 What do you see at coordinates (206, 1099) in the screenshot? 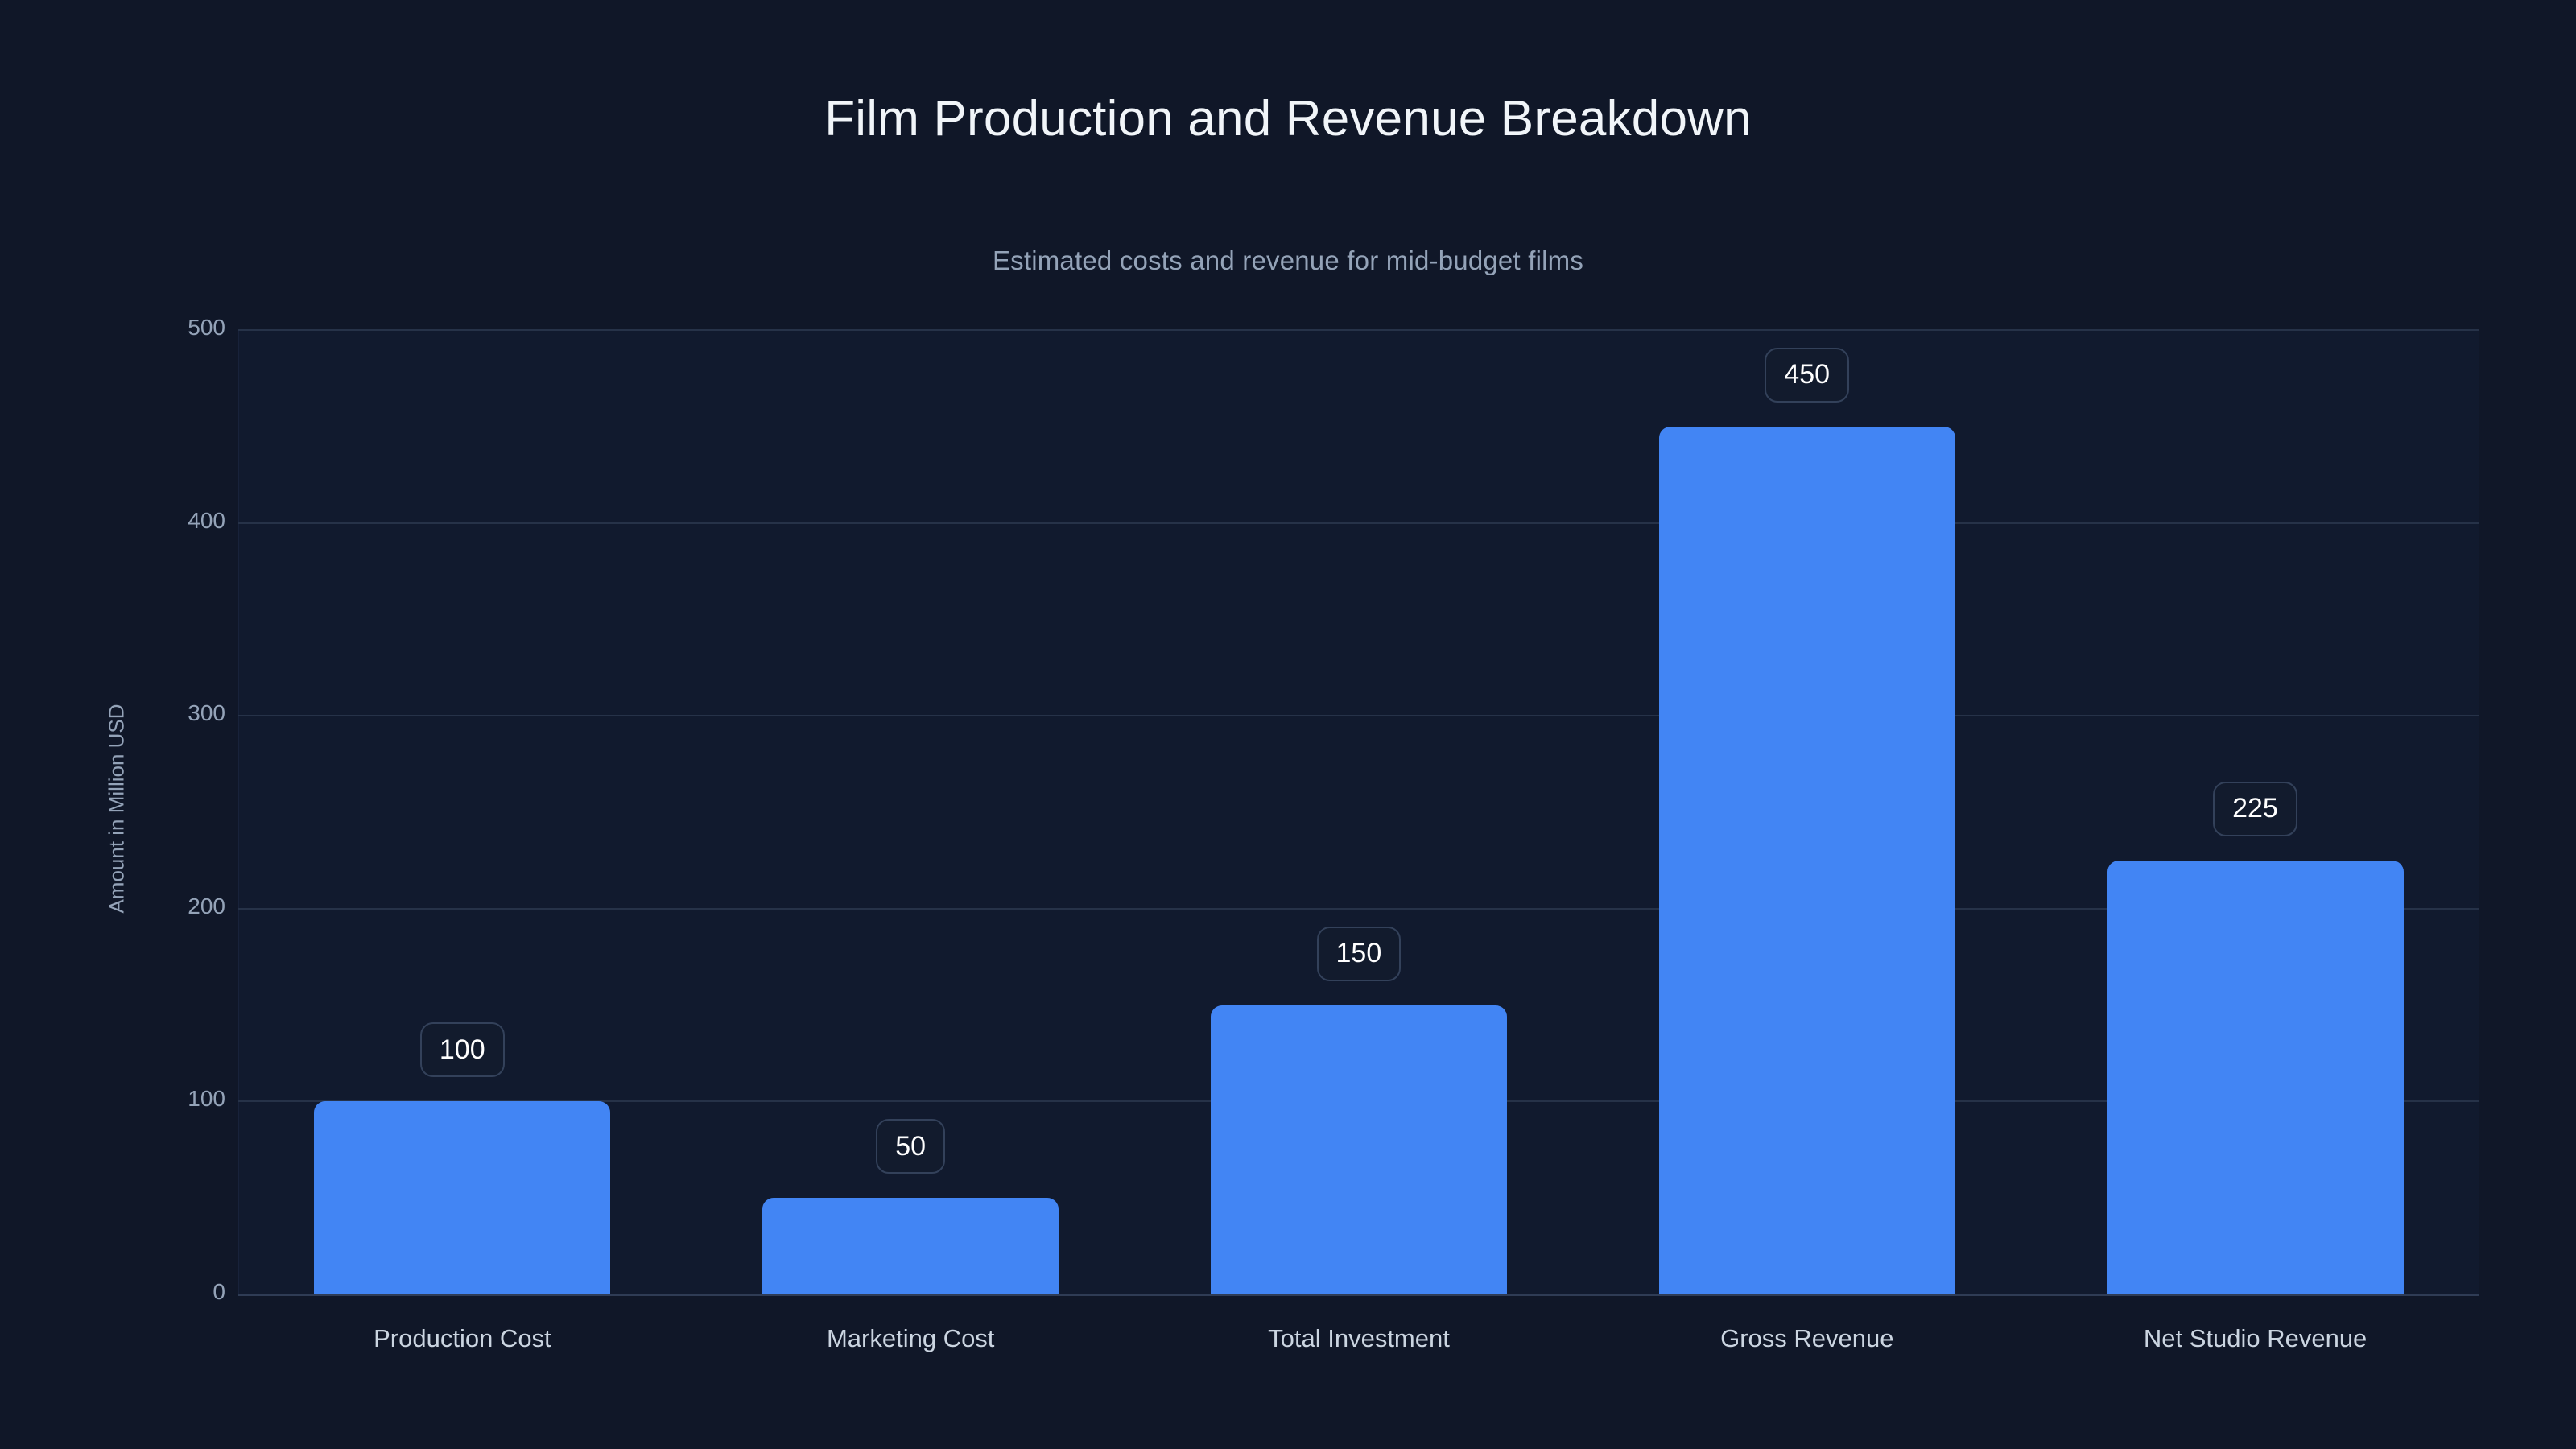
I see `y-axis-tick-label: 100` at bounding box center [206, 1099].